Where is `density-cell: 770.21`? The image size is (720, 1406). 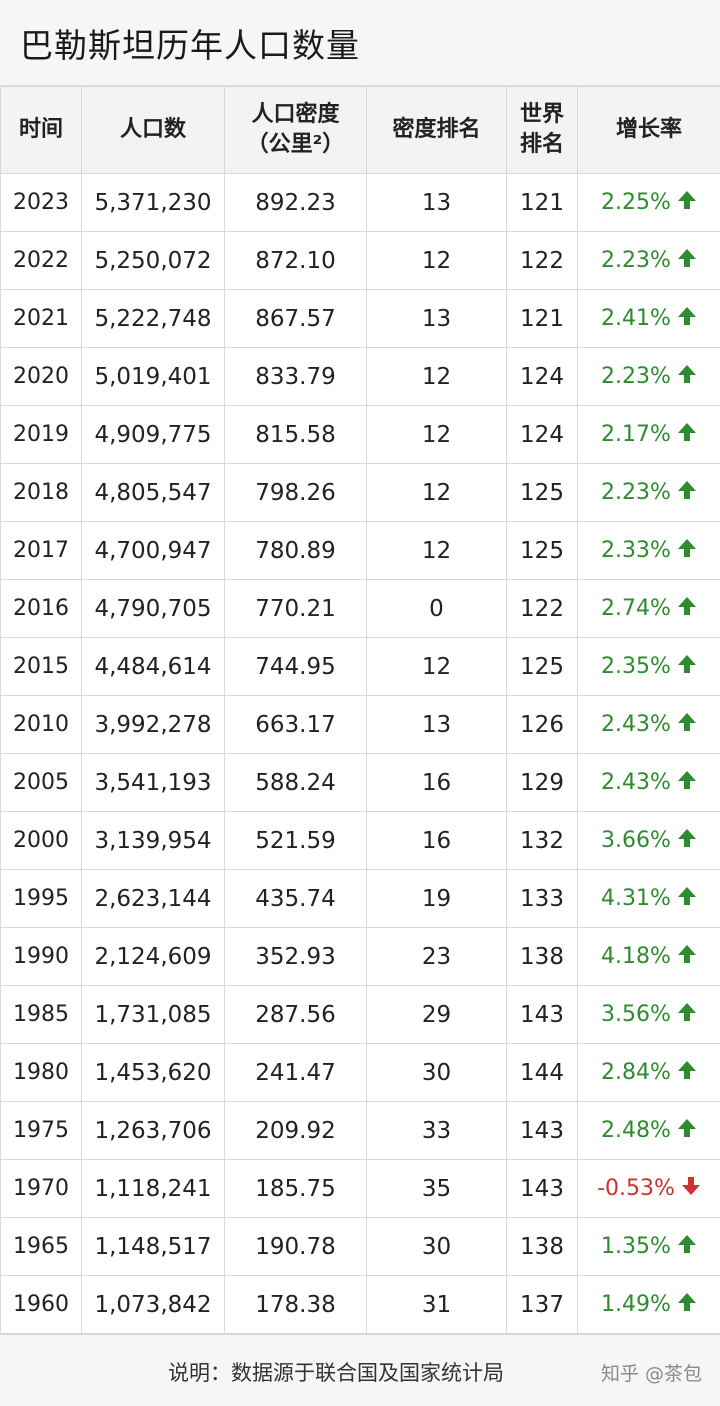 density-cell: 770.21 is located at coordinates (296, 609).